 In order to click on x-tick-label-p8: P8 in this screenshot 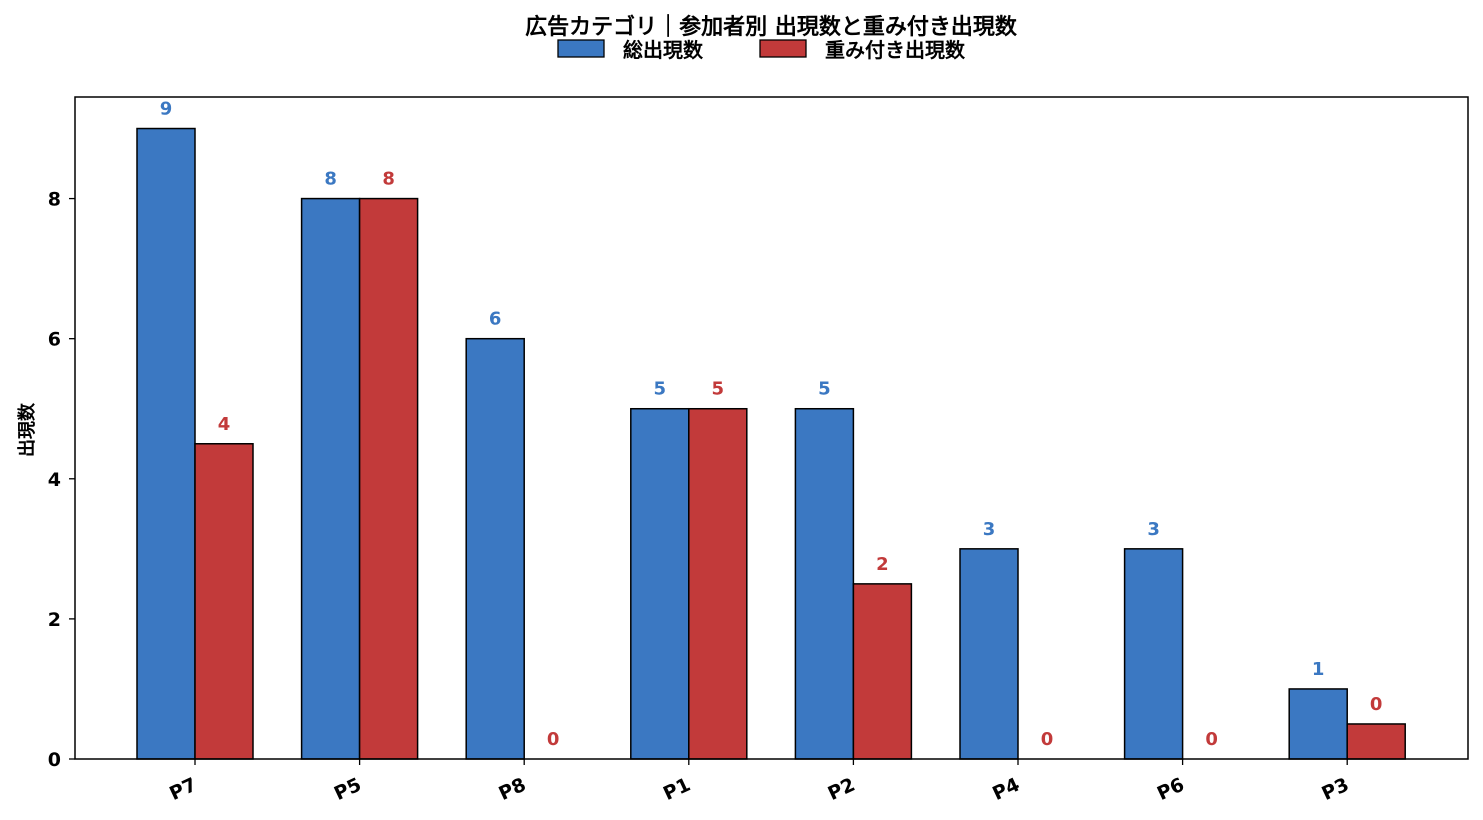, I will do `click(512, 789)`.